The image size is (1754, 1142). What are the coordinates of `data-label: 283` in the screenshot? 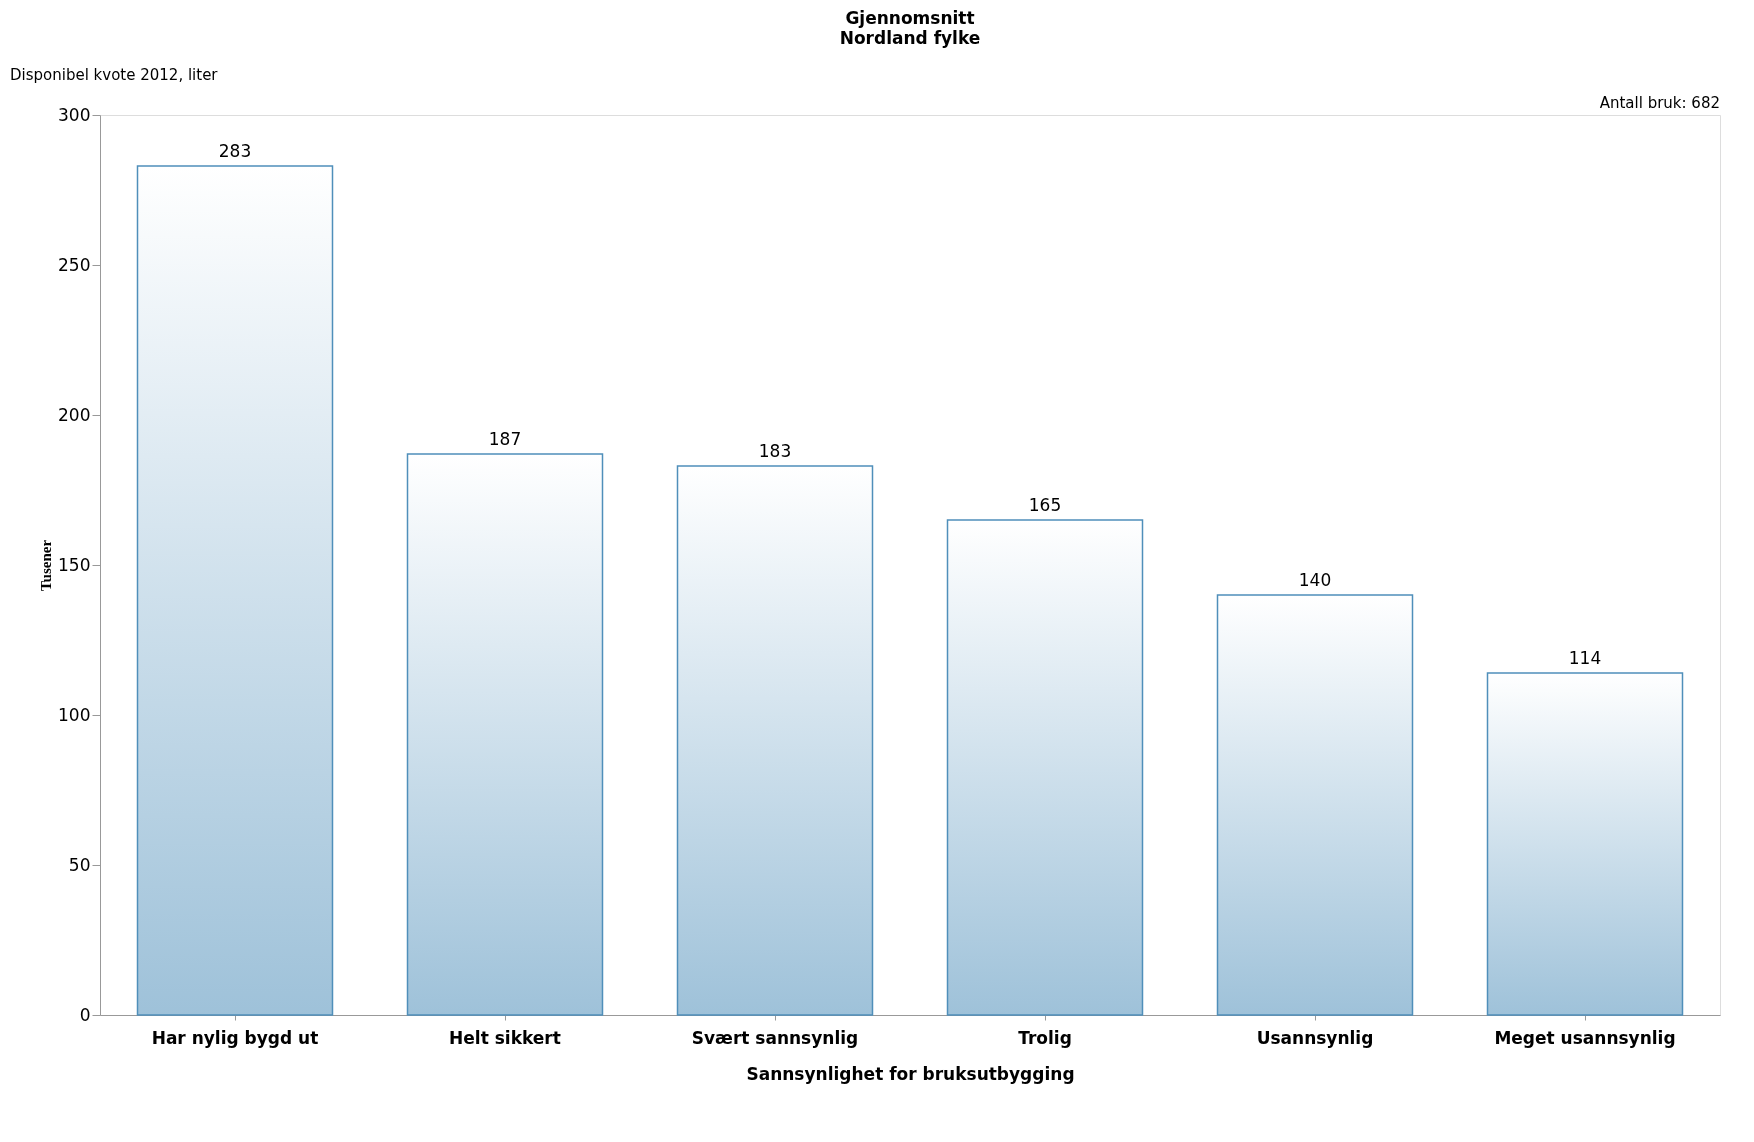 It's located at (235, 151).